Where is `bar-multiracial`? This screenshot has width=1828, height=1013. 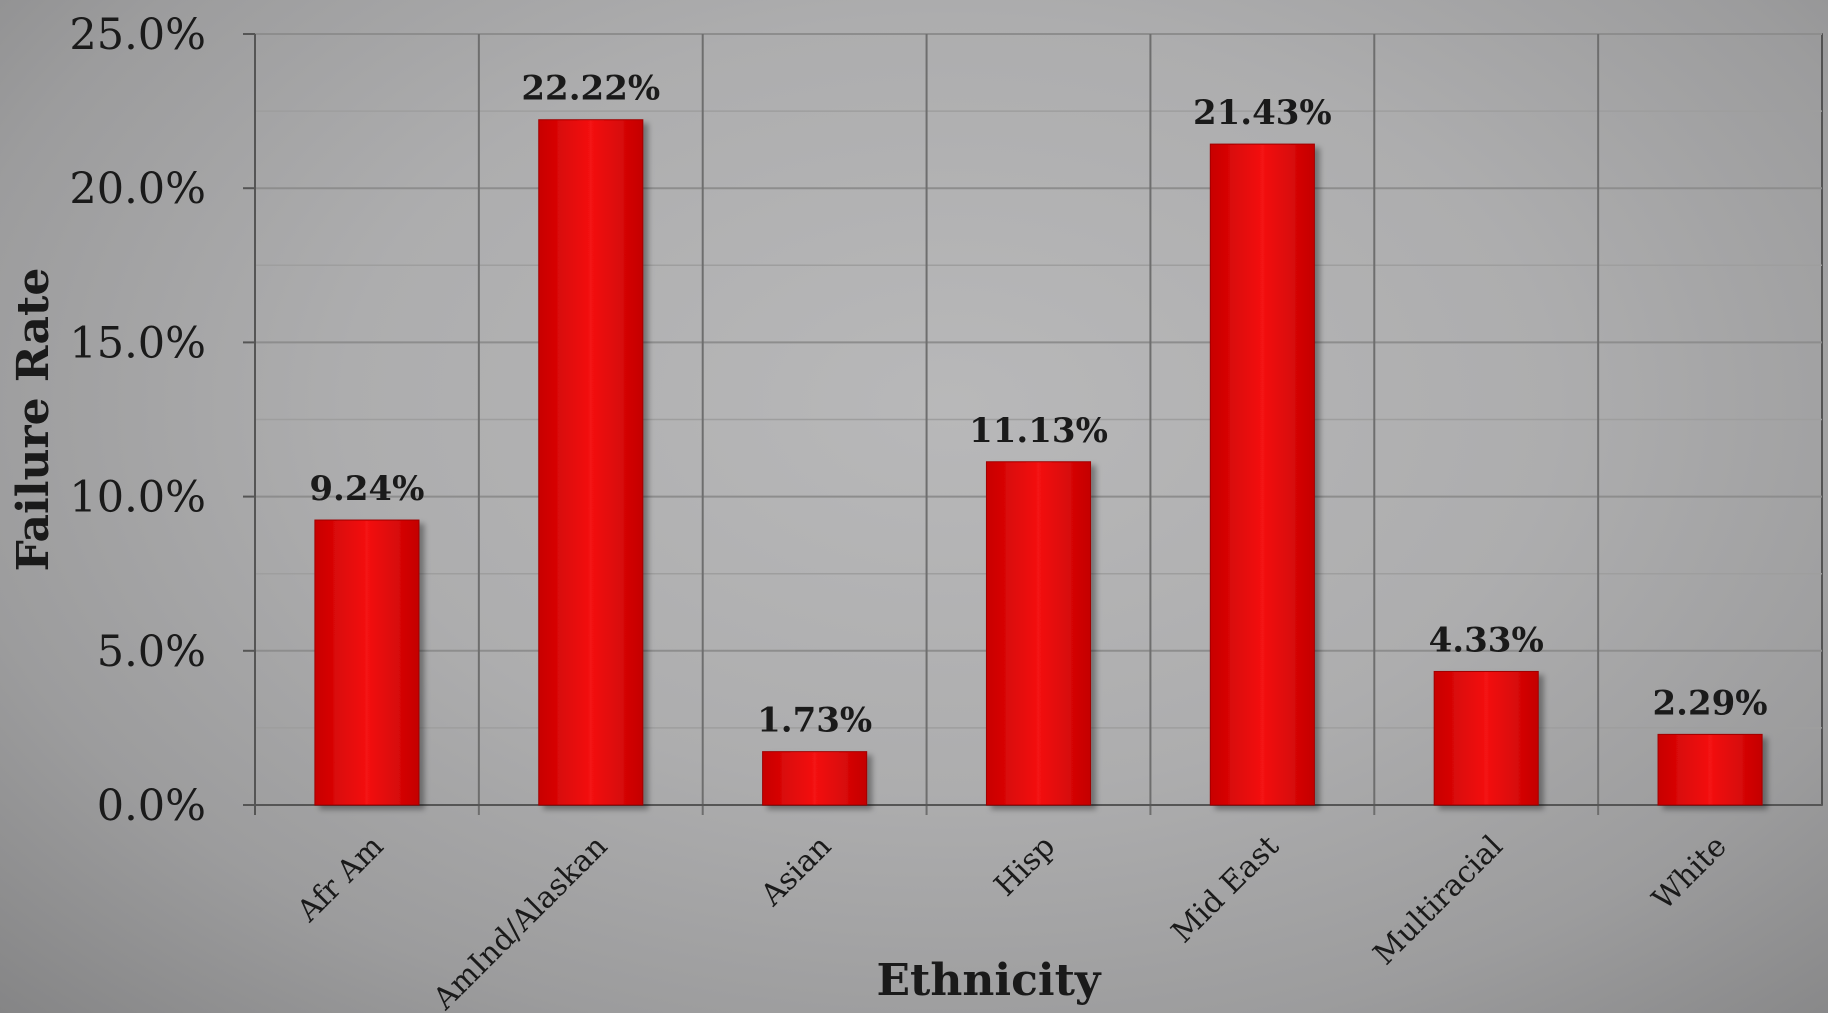
bar-multiracial is located at coordinates (1486, 738).